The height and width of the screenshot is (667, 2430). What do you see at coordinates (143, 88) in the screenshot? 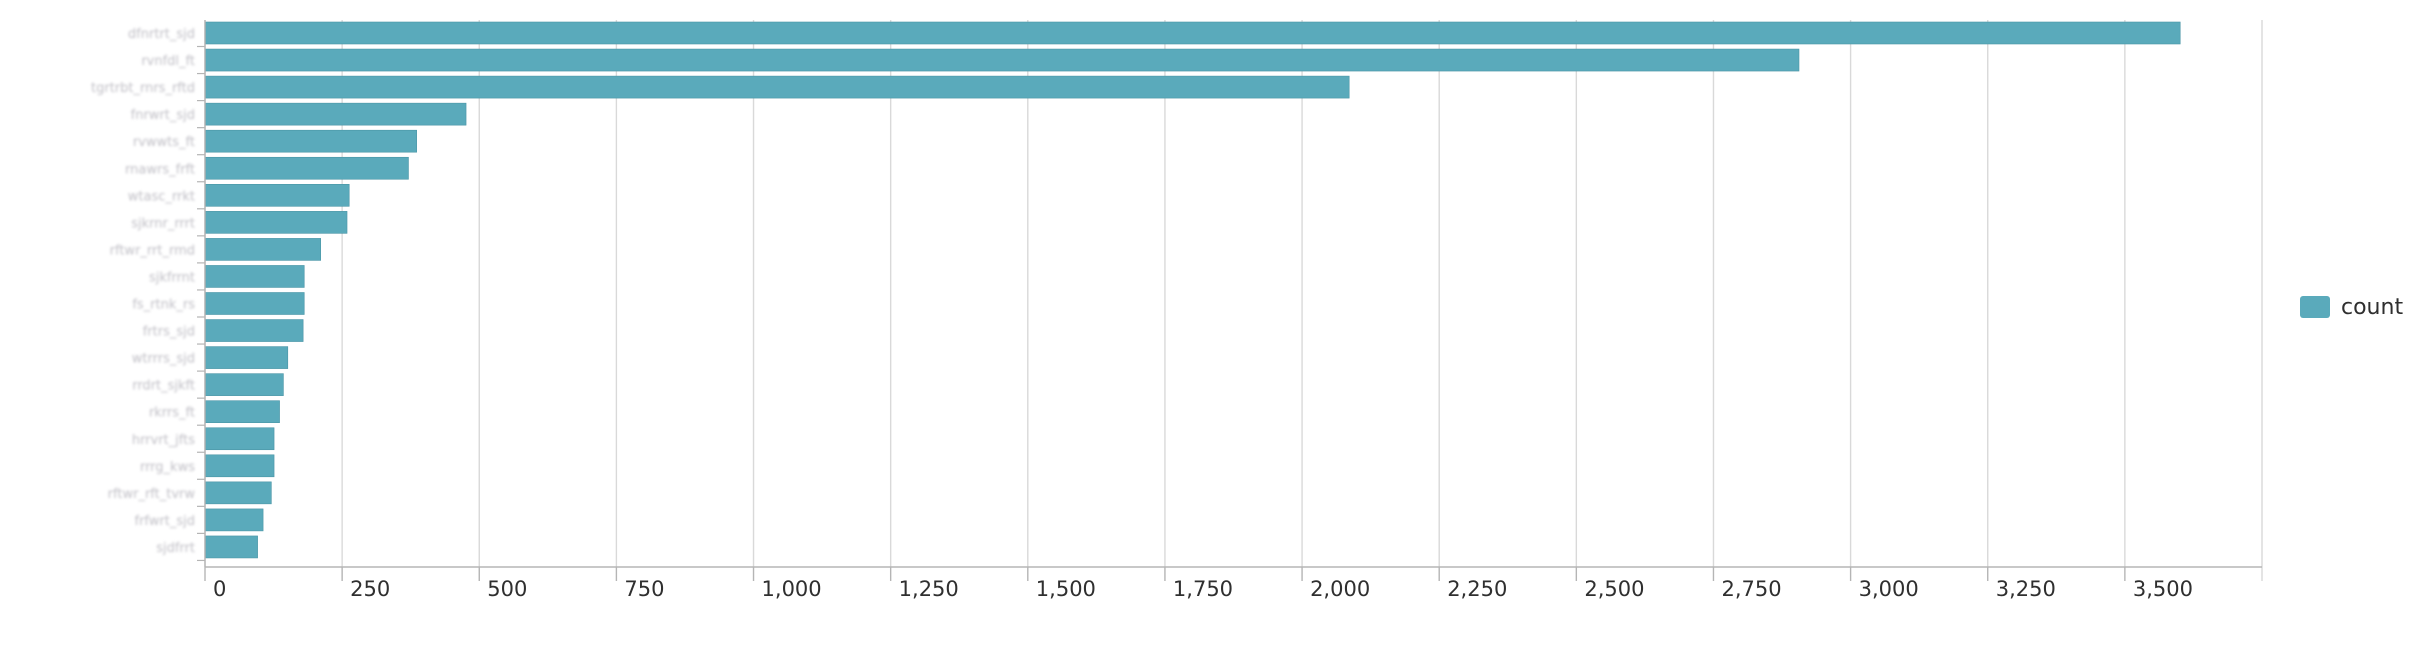
I see `category-label: tgrtrbt_rnrs_rftd` at bounding box center [143, 88].